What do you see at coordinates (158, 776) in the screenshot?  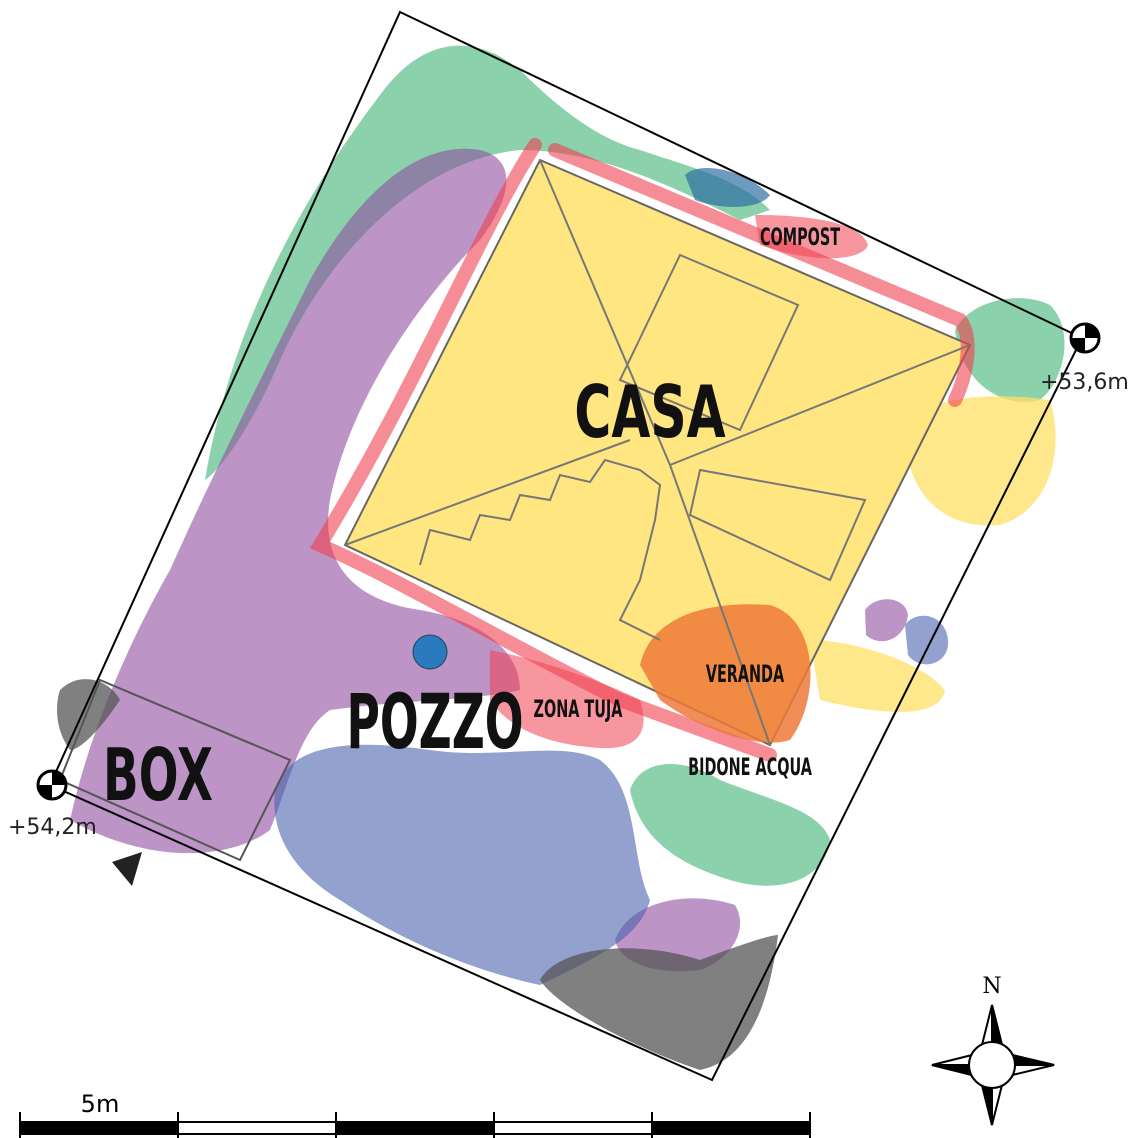 I see `box-label: BOX` at bounding box center [158, 776].